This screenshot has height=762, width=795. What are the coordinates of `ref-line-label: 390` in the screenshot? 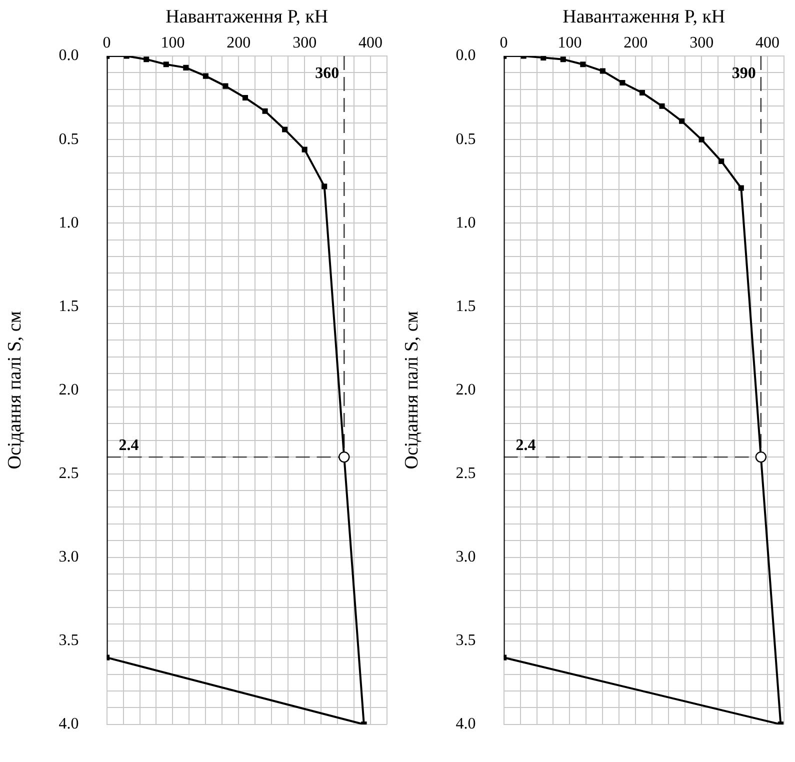 It's located at (744, 73).